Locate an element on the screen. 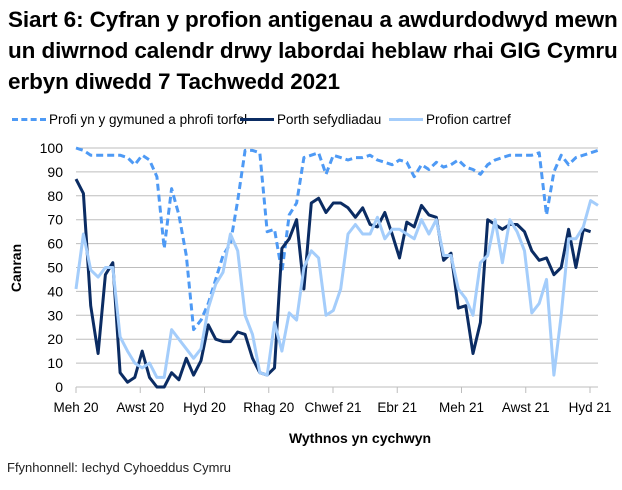  y-axis-label: Canran is located at coordinates (16, 268).